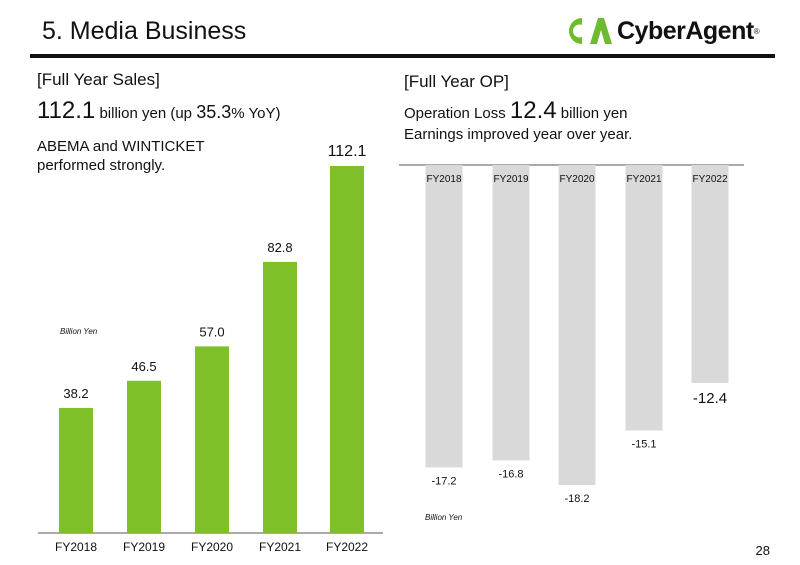 This screenshot has width=800, height=565. Describe the element at coordinates (76, 470) in the screenshot. I see `sales-bar-FY2018` at that location.